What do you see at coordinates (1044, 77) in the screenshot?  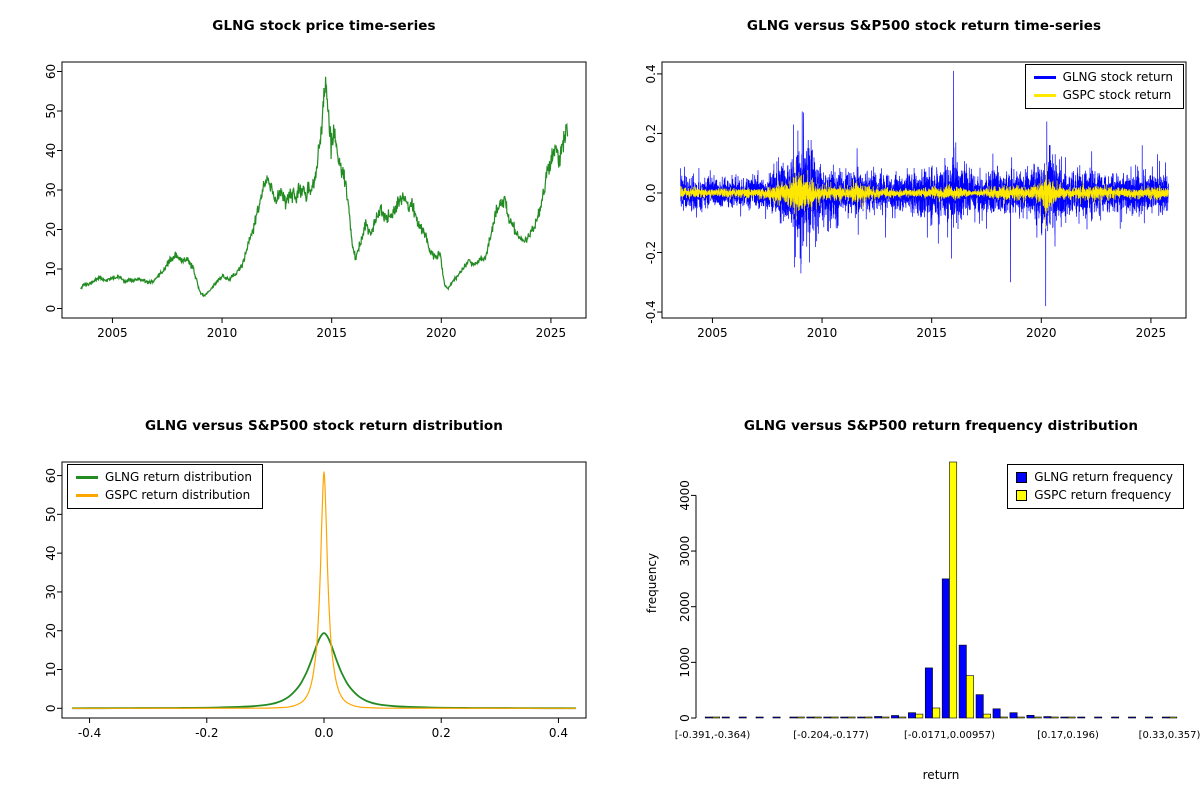 I see `glng-return-line-swatch` at bounding box center [1044, 77].